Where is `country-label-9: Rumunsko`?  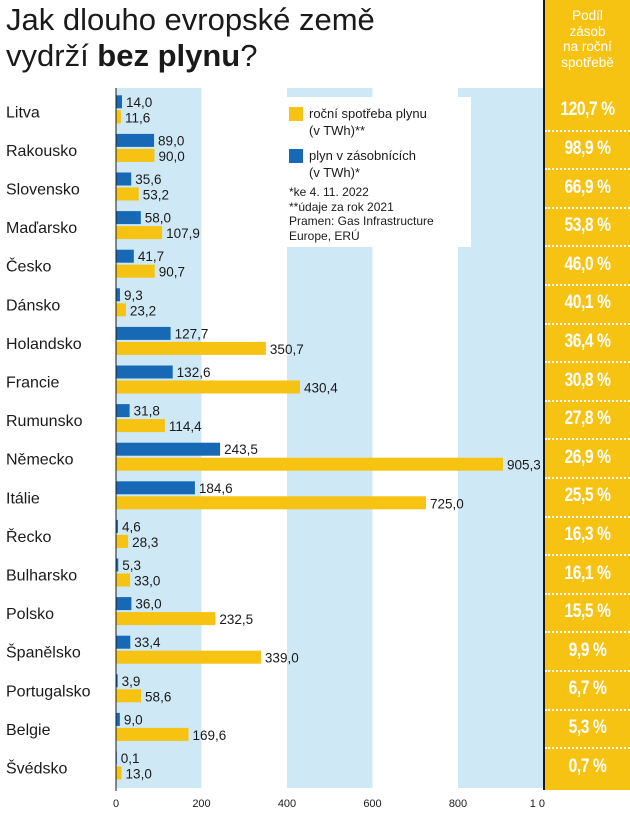
country-label-9: Rumunsko is located at coordinates (44, 421).